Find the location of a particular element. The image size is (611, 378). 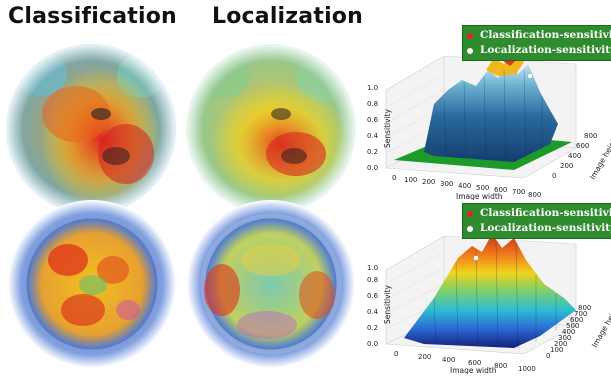

y-tick: 300 is located at coordinates (564, 338).